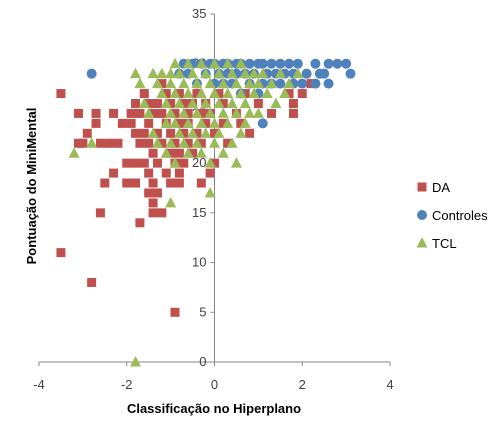  I want to click on x-tick-label: 2, so click(302, 384).